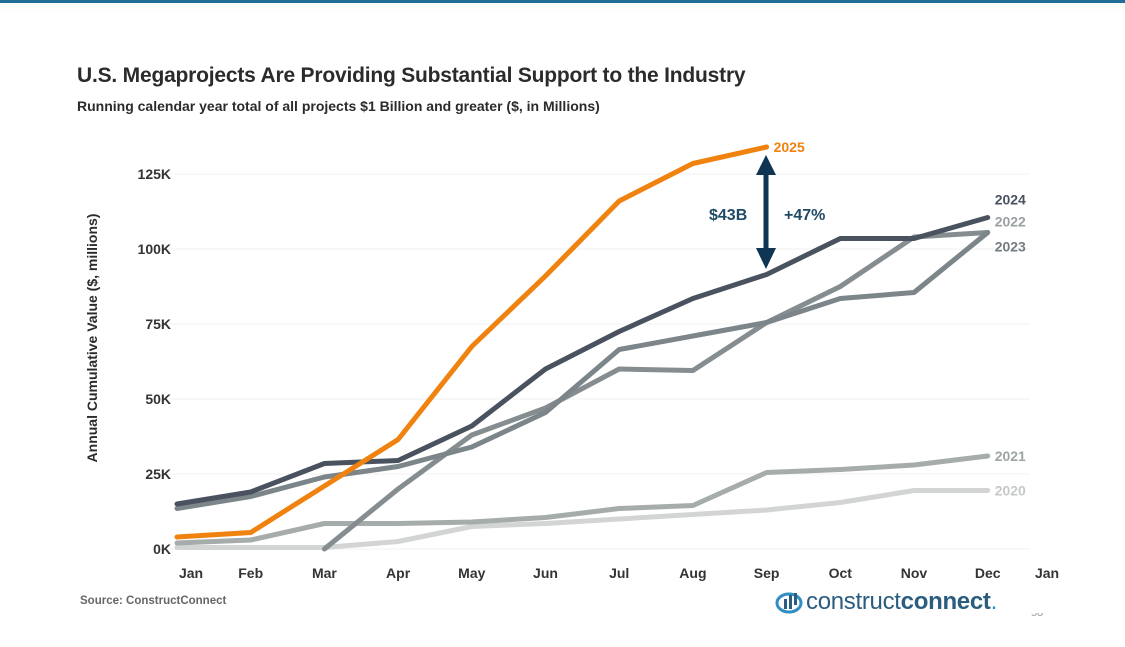 The width and height of the screenshot is (1125, 647). What do you see at coordinates (789, 147) in the screenshot?
I see `series-label-2025: 2025` at bounding box center [789, 147].